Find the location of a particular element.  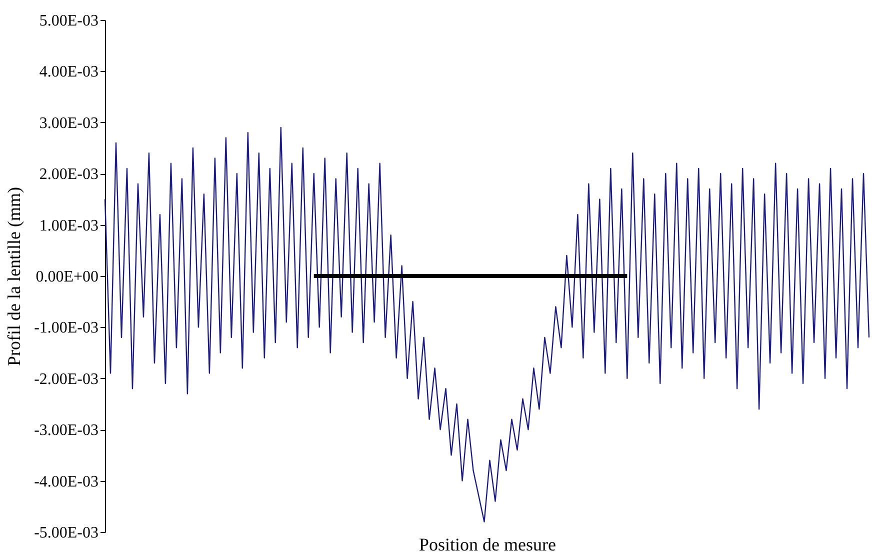

y-tick-label: 5.00E-03 is located at coordinates (68, 21).